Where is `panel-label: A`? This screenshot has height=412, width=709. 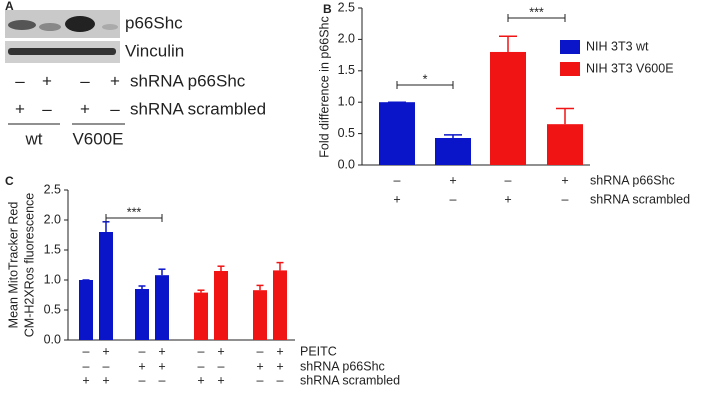 panel-label: A is located at coordinates (9, 6).